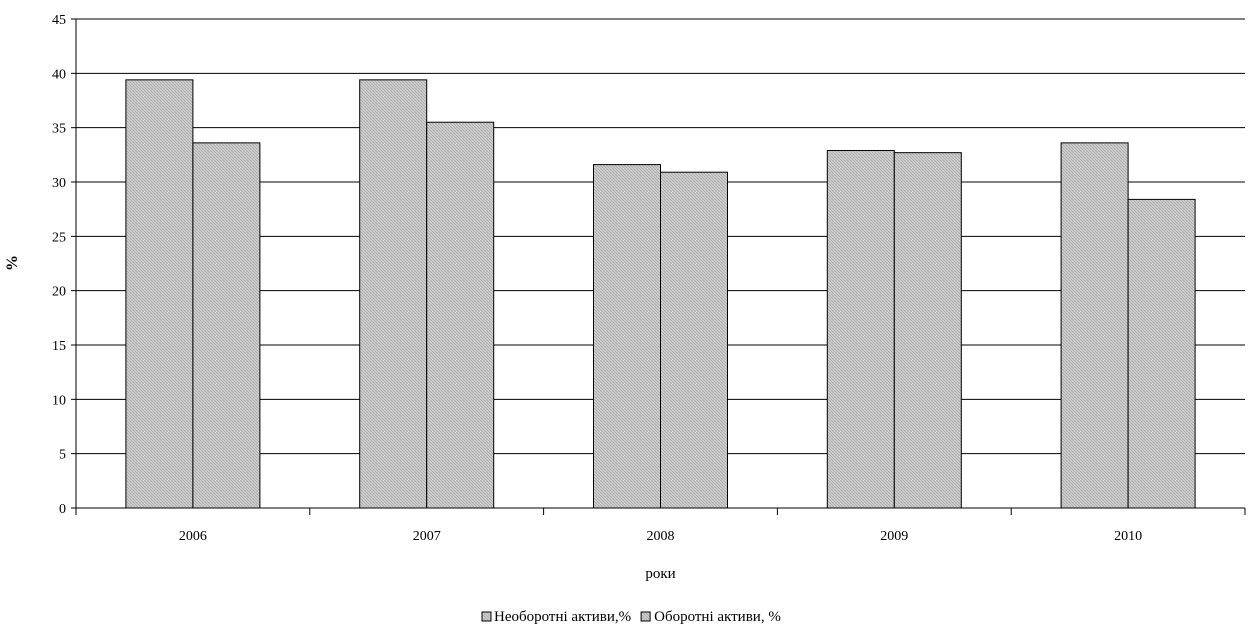  I want to click on y-axis-title: %, so click(12, 263).